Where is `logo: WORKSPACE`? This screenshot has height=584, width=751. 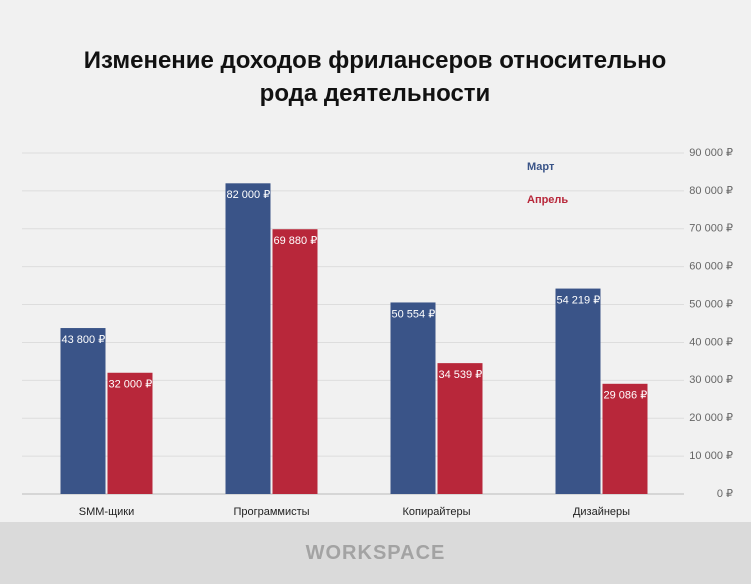 logo: WORKSPACE is located at coordinates (375, 553).